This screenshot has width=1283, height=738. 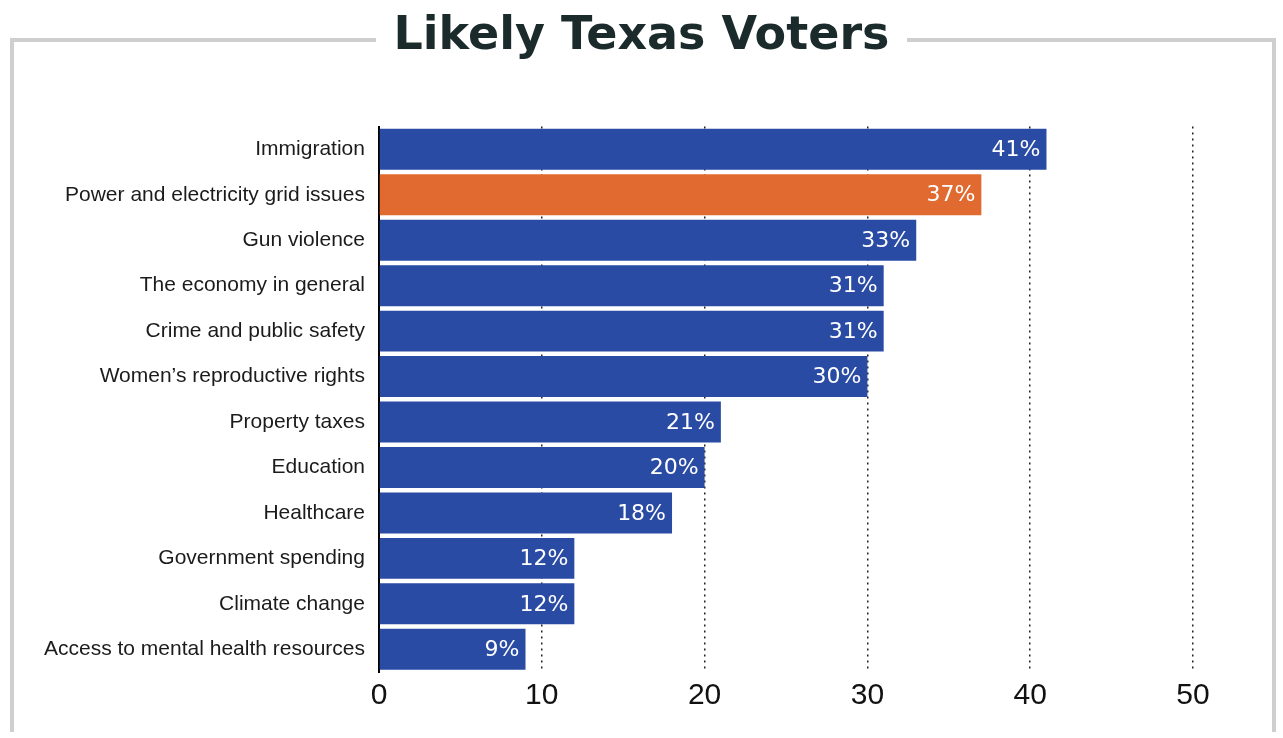 I want to click on y-tick-label: Climate change, so click(x=292, y=602).